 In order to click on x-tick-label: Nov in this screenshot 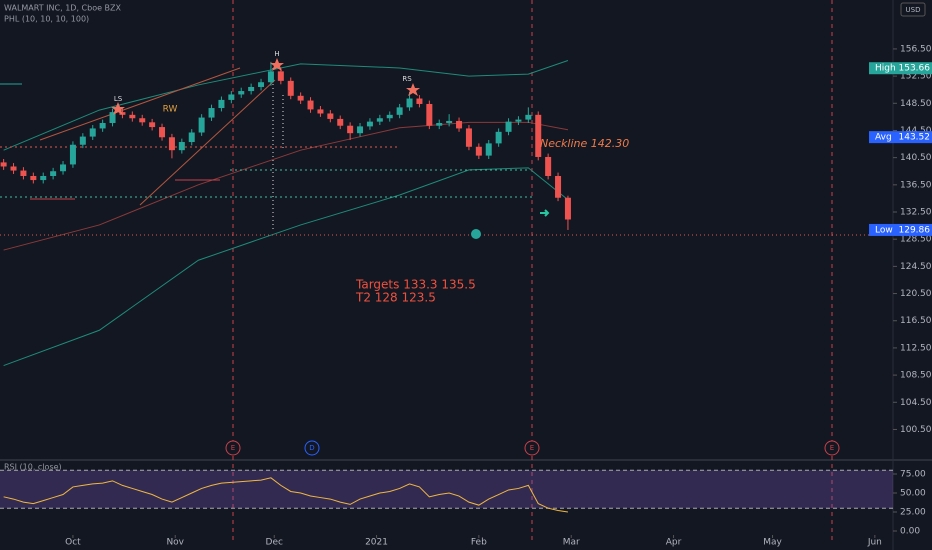, I will do `click(175, 543)`.